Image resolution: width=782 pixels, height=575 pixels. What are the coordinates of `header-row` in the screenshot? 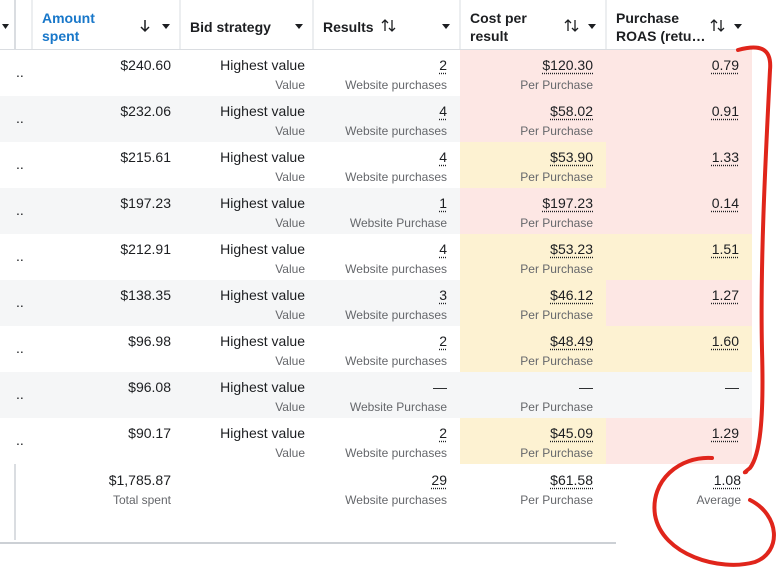 It's located at (376, 25).